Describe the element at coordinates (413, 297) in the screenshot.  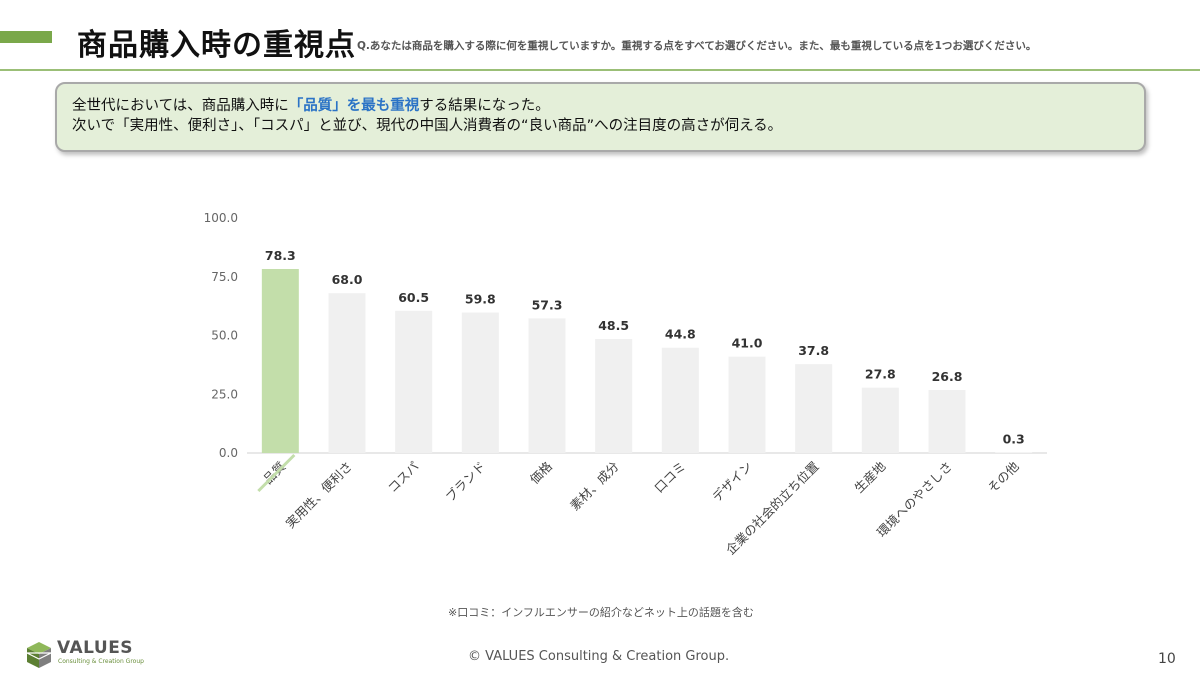
I see `data-label: 60.5` at that location.